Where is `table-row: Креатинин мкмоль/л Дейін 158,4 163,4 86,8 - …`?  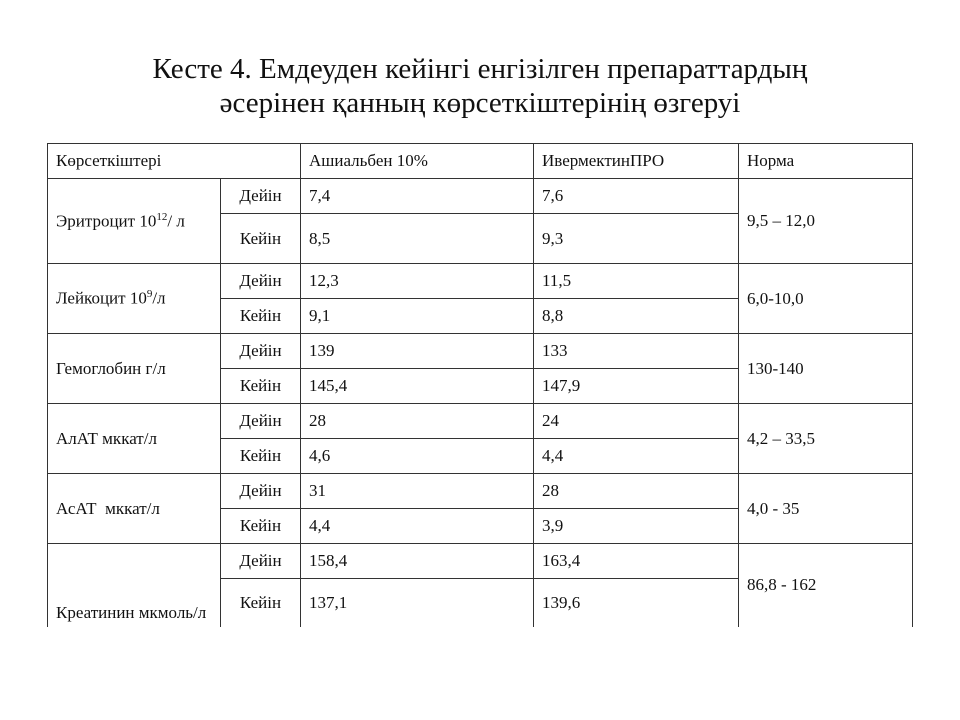
table-row: Креатинин мкмоль/л Дейін 158,4 163,4 86,8 - … is located at coordinates (480, 585).